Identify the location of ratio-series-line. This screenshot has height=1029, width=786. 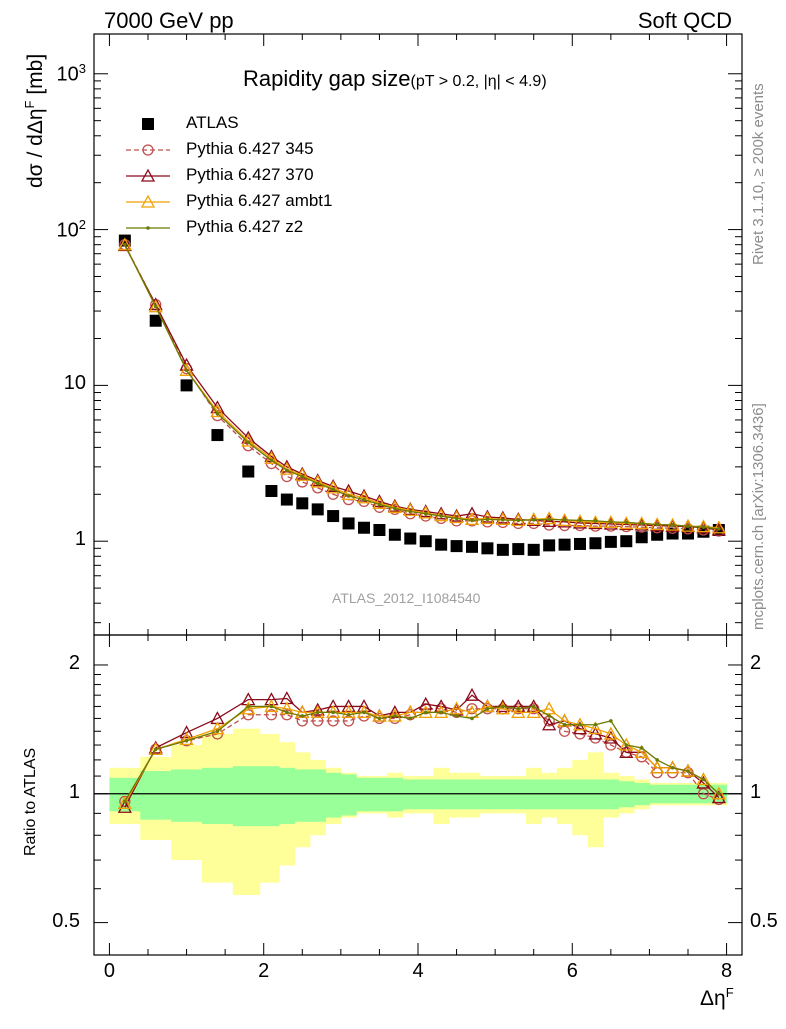
(422, 751).